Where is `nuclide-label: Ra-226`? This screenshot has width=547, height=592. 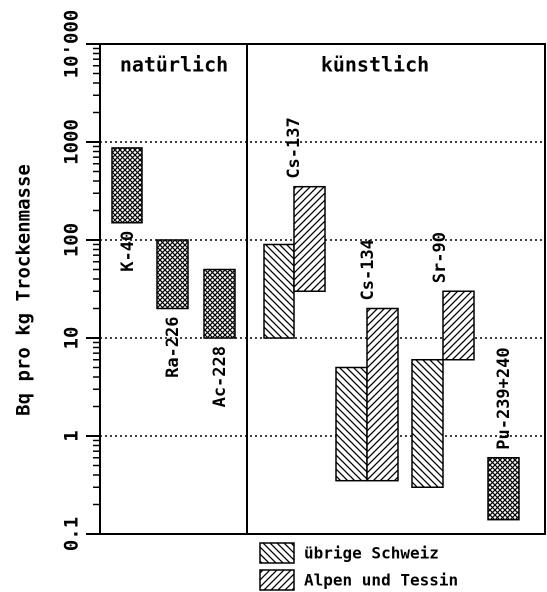 nuclide-label: Ra-226 is located at coordinates (173, 346).